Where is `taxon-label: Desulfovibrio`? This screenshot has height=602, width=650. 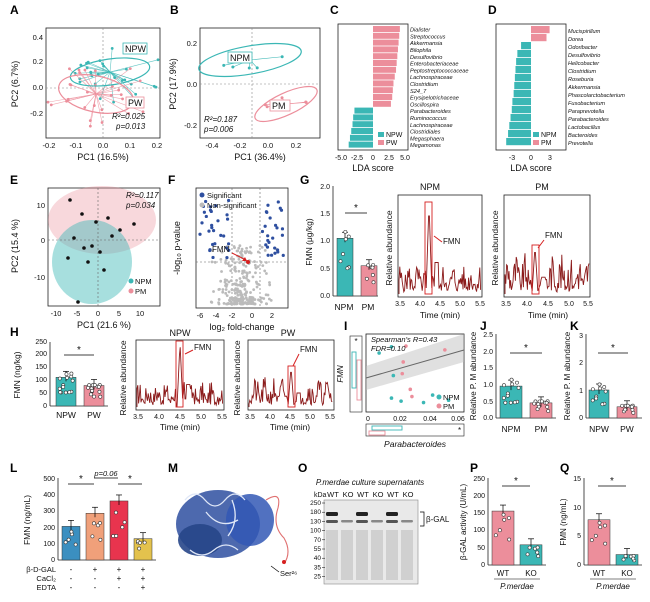 taxon-label: Desulfovibrio is located at coordinates (584, 56).